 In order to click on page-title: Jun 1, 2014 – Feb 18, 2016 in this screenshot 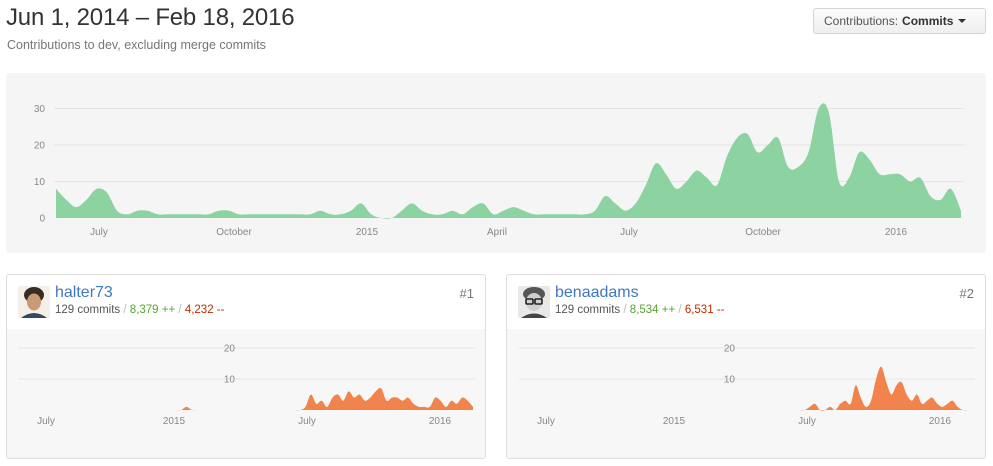, I will do `click(150, 17)`.